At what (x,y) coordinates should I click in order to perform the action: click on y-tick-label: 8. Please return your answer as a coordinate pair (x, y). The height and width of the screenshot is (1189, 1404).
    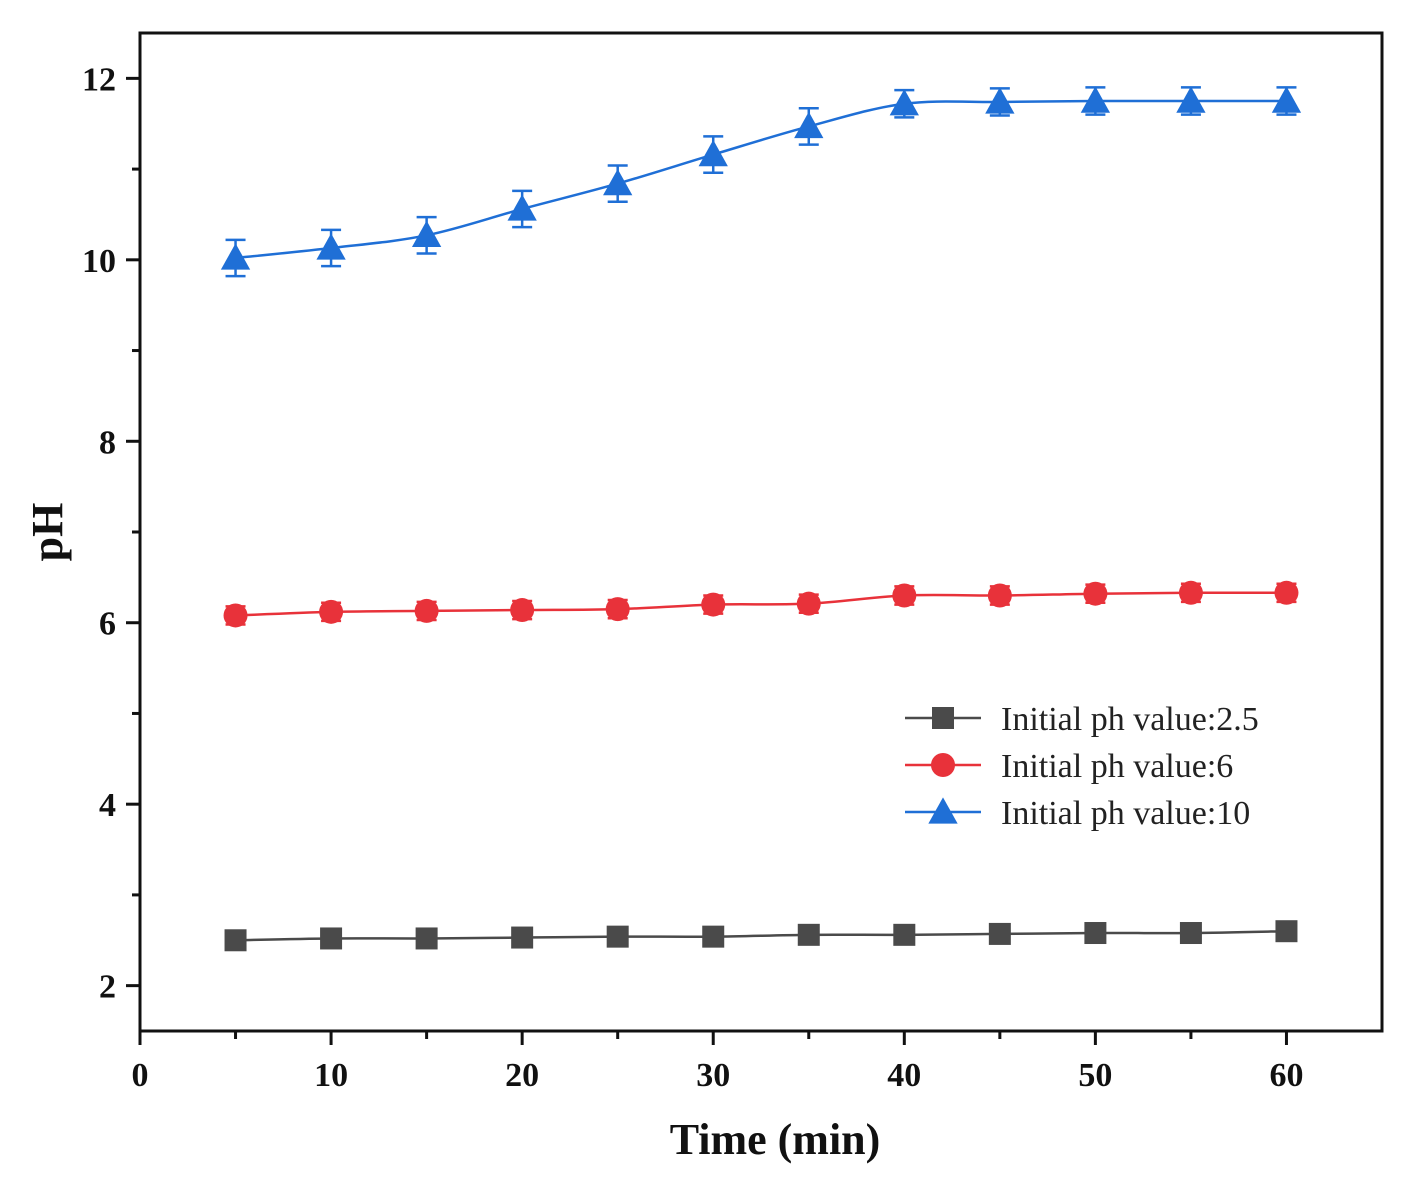
    Looking at the image, I should click on (107, 442).